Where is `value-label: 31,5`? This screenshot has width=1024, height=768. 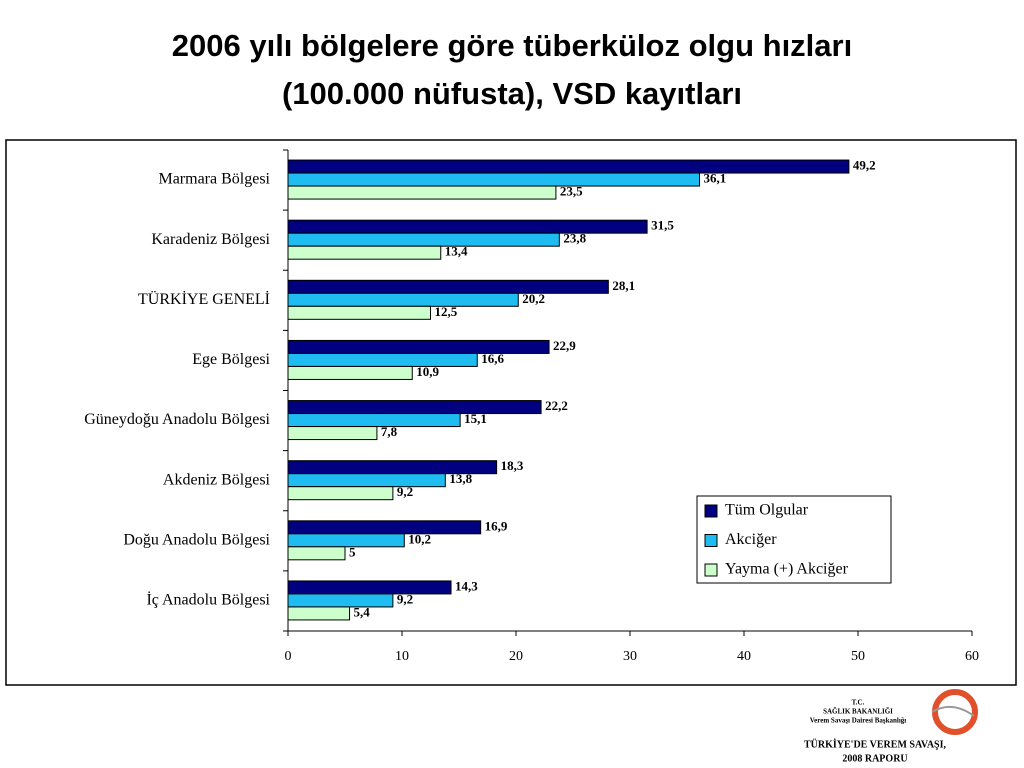 value-label: 31,5 is located at coordinates (662, 225).